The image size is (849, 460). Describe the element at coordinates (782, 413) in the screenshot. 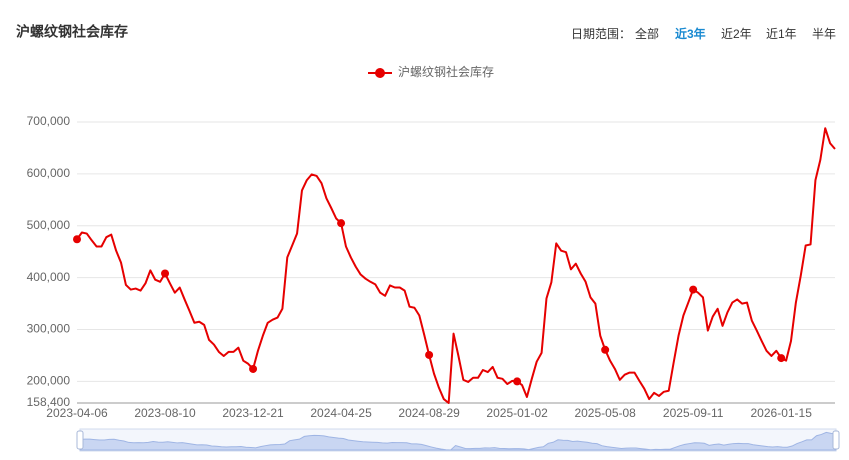

I see `x-tick-label: 2026-01-15` at that location.